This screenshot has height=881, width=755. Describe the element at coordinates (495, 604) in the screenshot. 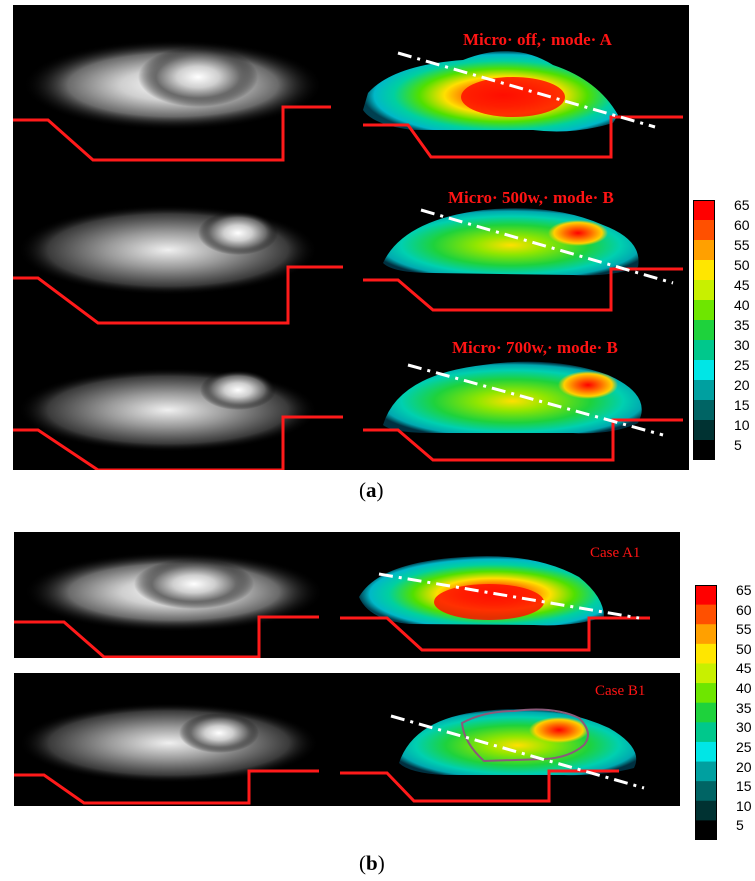

I see `heatmap-image-b1` at that location.